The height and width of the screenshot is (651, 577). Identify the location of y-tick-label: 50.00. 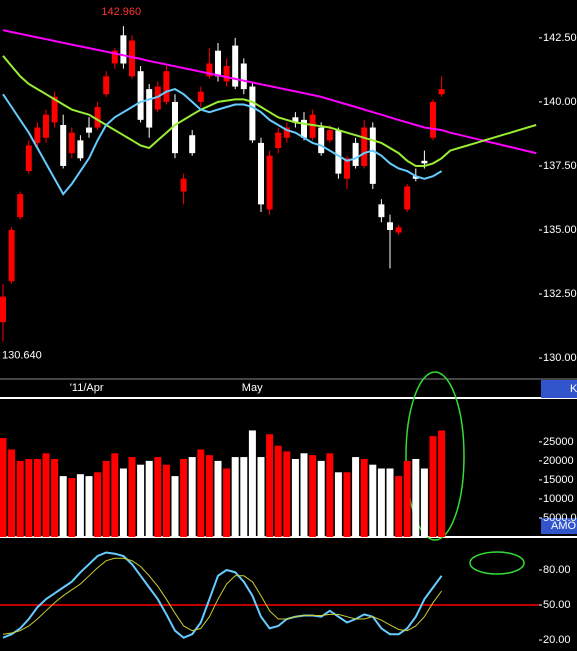
(557, 605).